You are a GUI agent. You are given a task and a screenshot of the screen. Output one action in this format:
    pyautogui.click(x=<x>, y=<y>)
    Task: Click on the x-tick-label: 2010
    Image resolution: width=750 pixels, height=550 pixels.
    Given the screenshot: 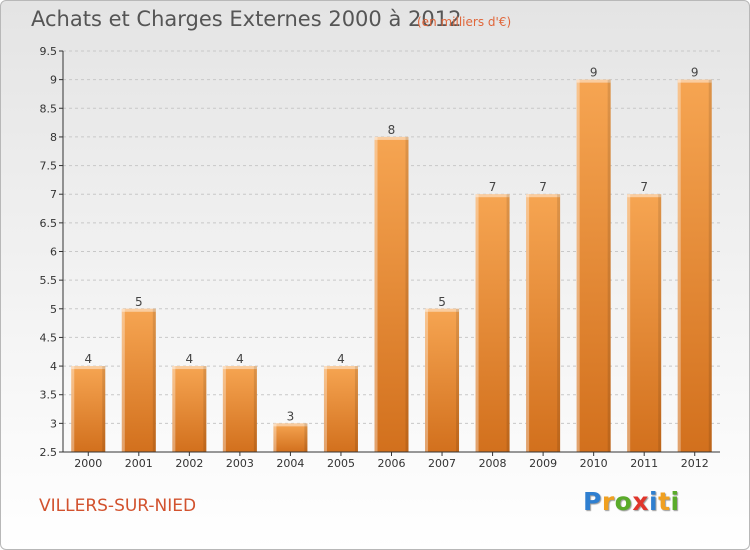 What is the action you would take?
    pyautogui.click(x=594, y=463)
    